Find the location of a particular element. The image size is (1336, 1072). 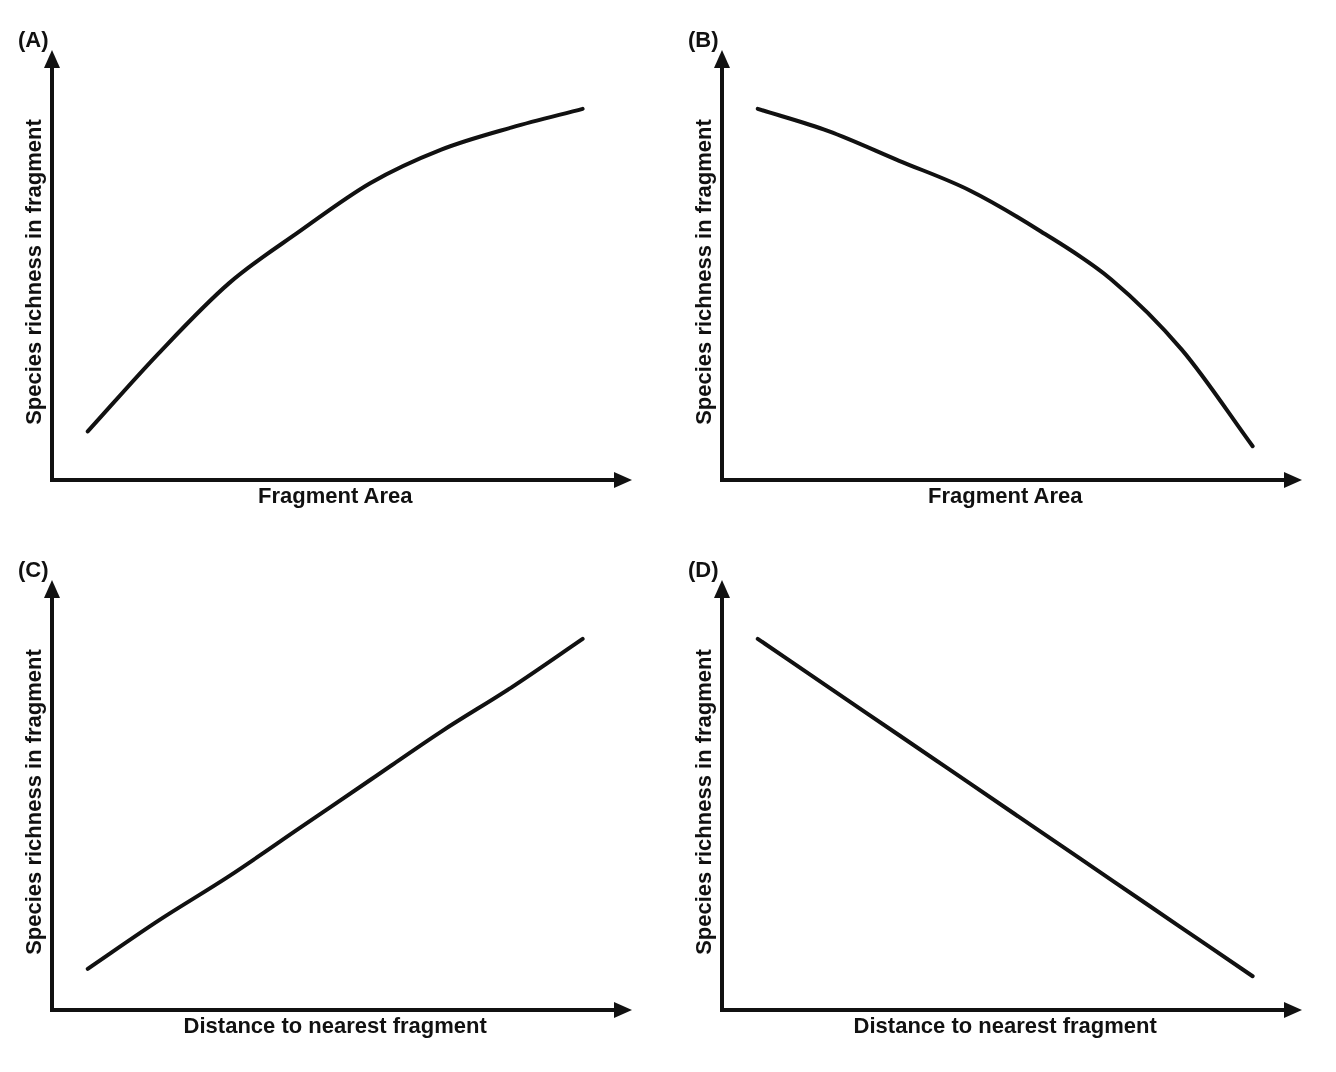

chart-title: (A) is located at coordinates (33, 40).